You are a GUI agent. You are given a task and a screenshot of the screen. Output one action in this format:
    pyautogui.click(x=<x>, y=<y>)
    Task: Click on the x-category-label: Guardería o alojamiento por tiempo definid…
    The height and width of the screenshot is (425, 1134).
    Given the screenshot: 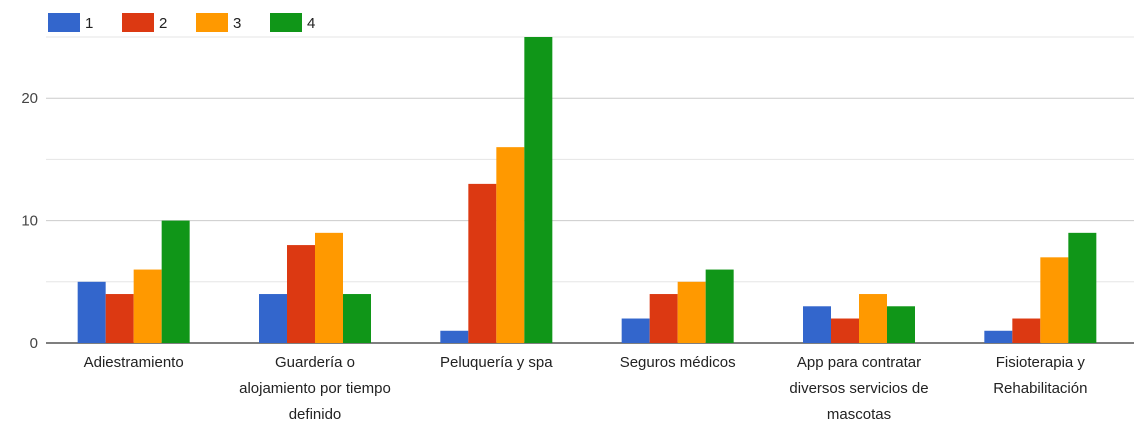 What is the action you would take?
    pyautogui.click(x=315, y=388)
    